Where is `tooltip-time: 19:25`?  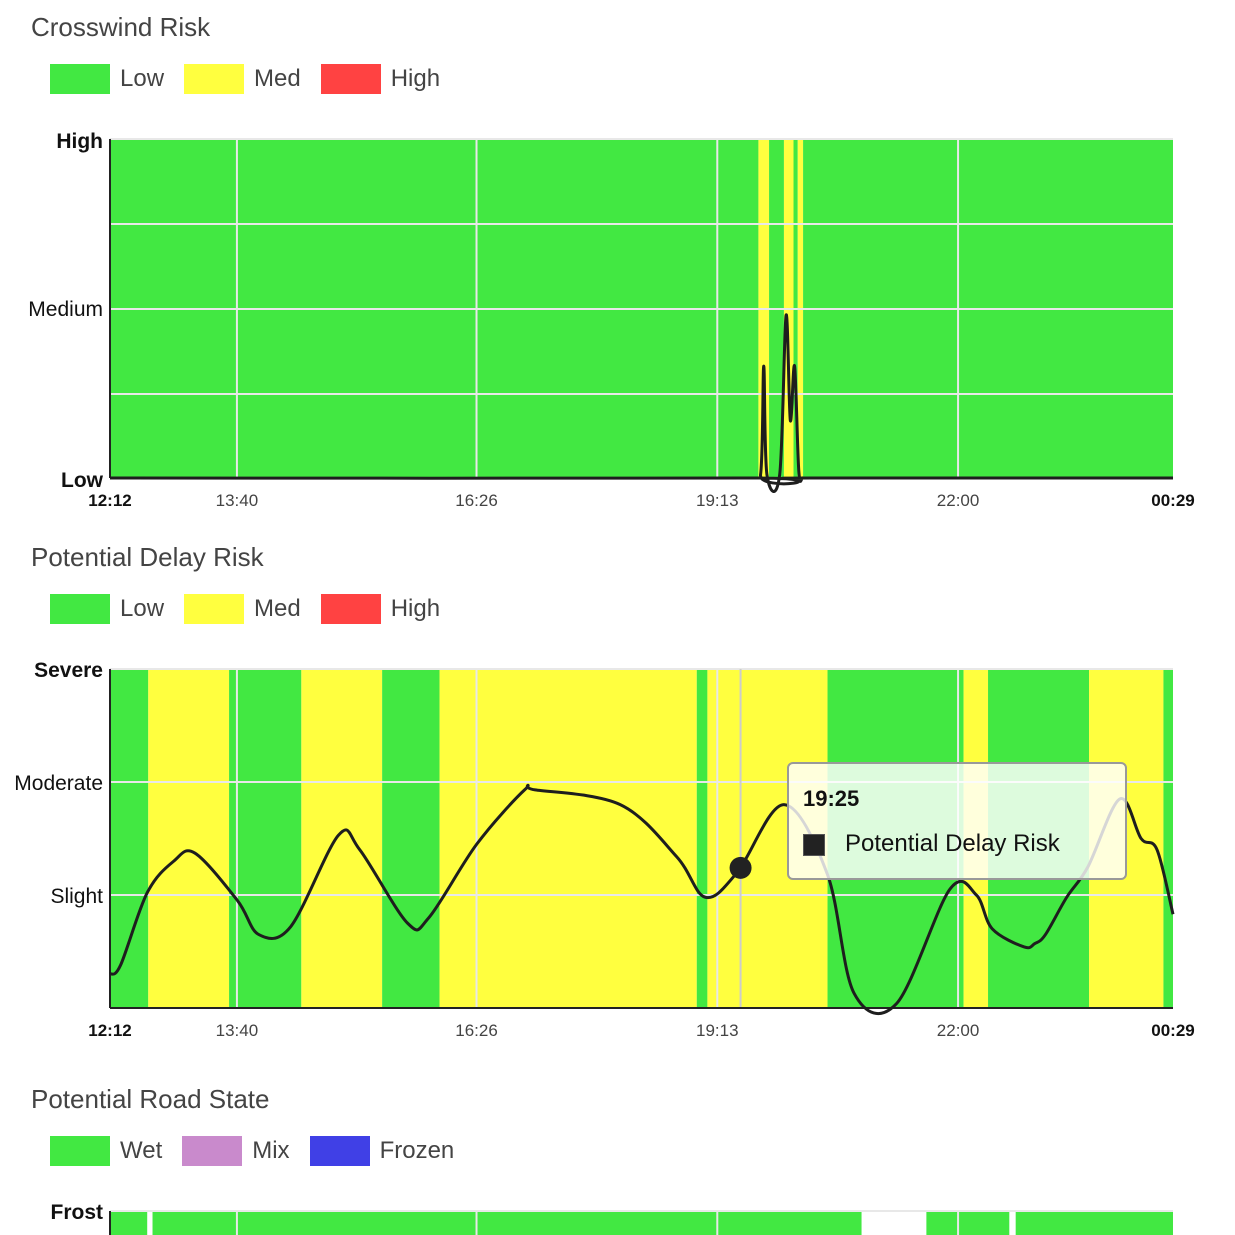
tooltip-time: 19:25 is located at coordinates (831, 798).